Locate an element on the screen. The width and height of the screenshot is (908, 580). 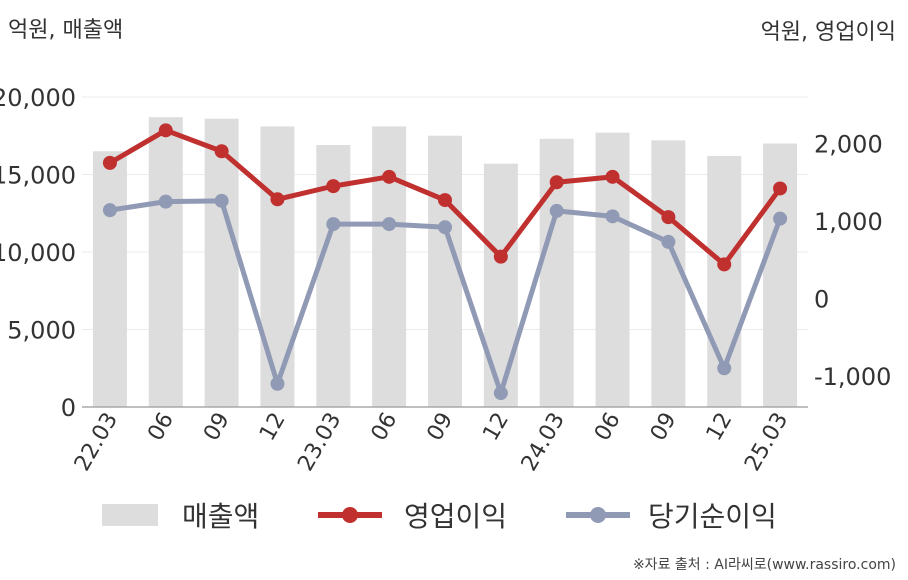
right-tick-label: 1,000 is located at coordinates (848, 222).